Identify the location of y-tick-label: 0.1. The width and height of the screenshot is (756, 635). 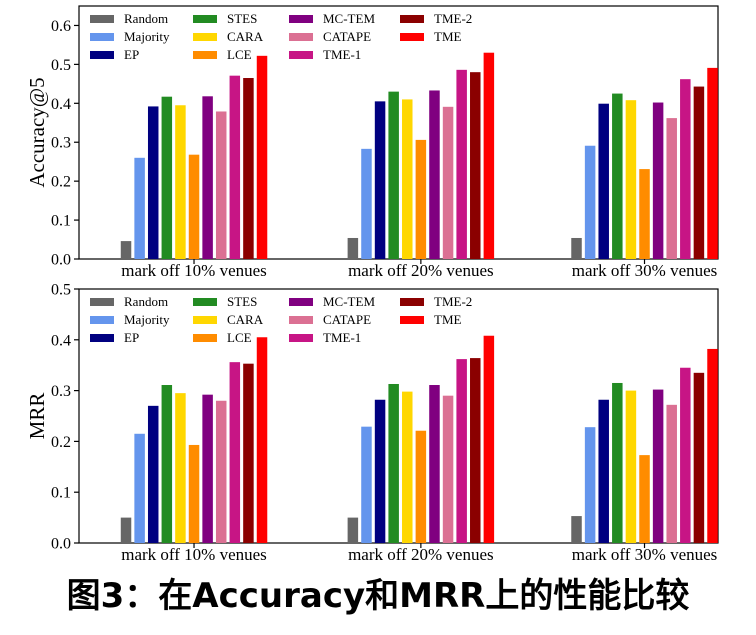
(61, 221).